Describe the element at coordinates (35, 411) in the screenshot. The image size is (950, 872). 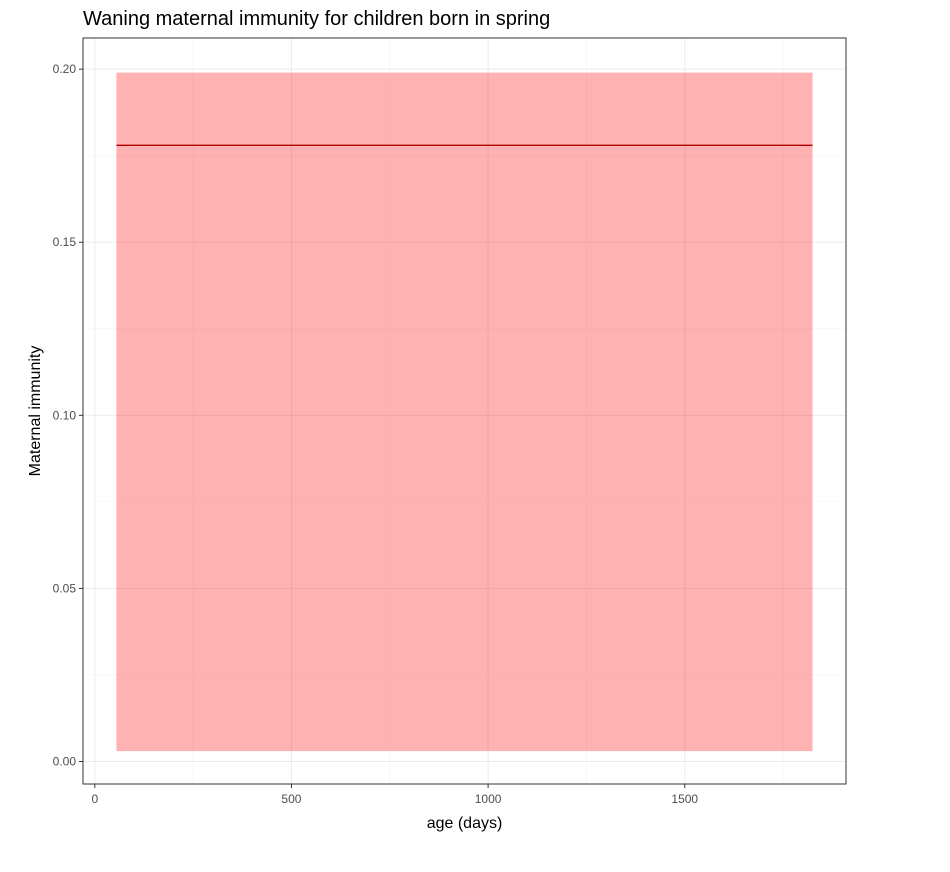
I see `y-axis-title: Maternal immunity` at that location.